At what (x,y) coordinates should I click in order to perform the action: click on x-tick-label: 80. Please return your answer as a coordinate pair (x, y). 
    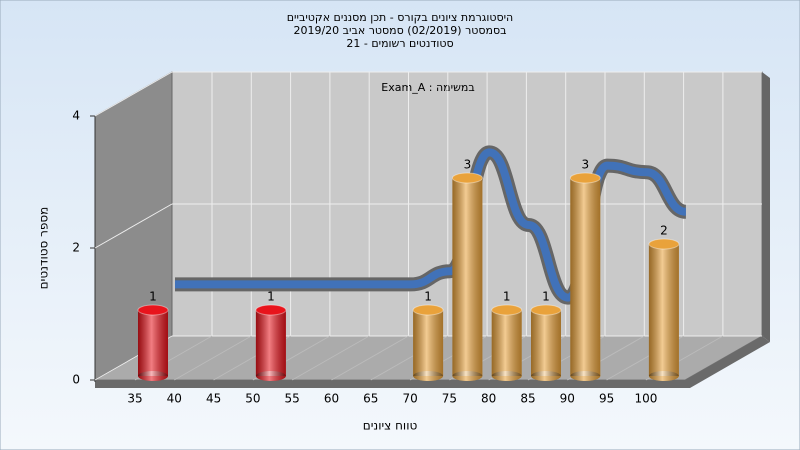
    Looking at the image, I should click on (488, 399).